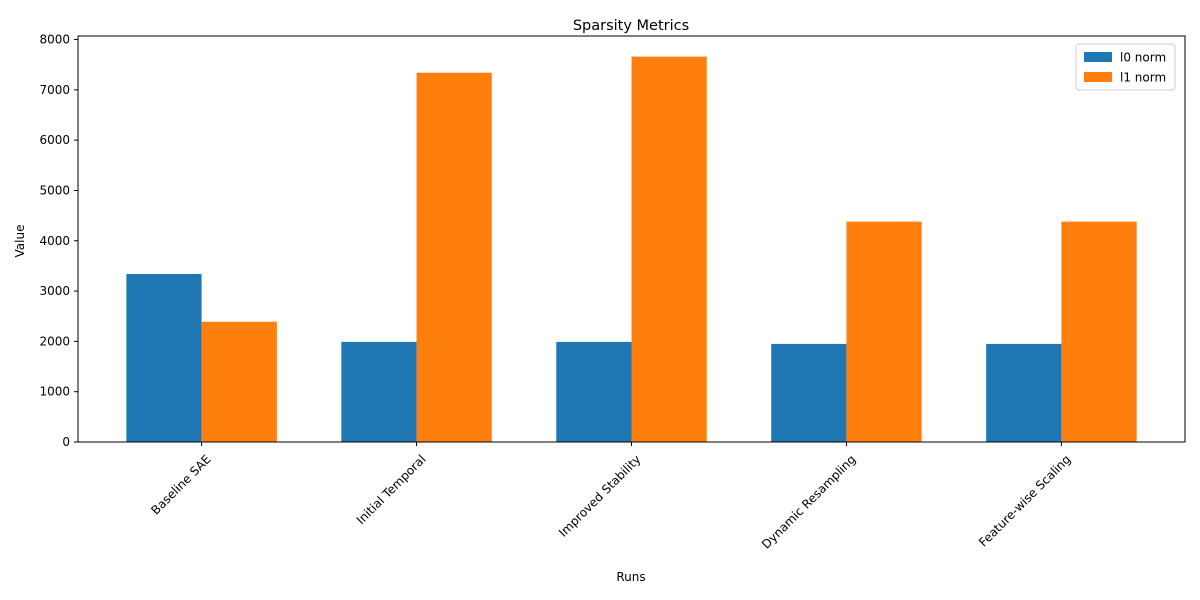 This screenshot has height=600, width=1200. What do you see at coordinates (631, 26) in the screenshot?
I see `chart-title: Sparsity Metrics` at bounding box center [631, 26].